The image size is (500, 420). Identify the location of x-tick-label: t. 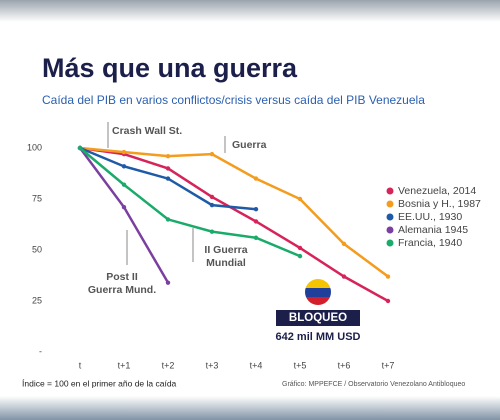
(80, 365).